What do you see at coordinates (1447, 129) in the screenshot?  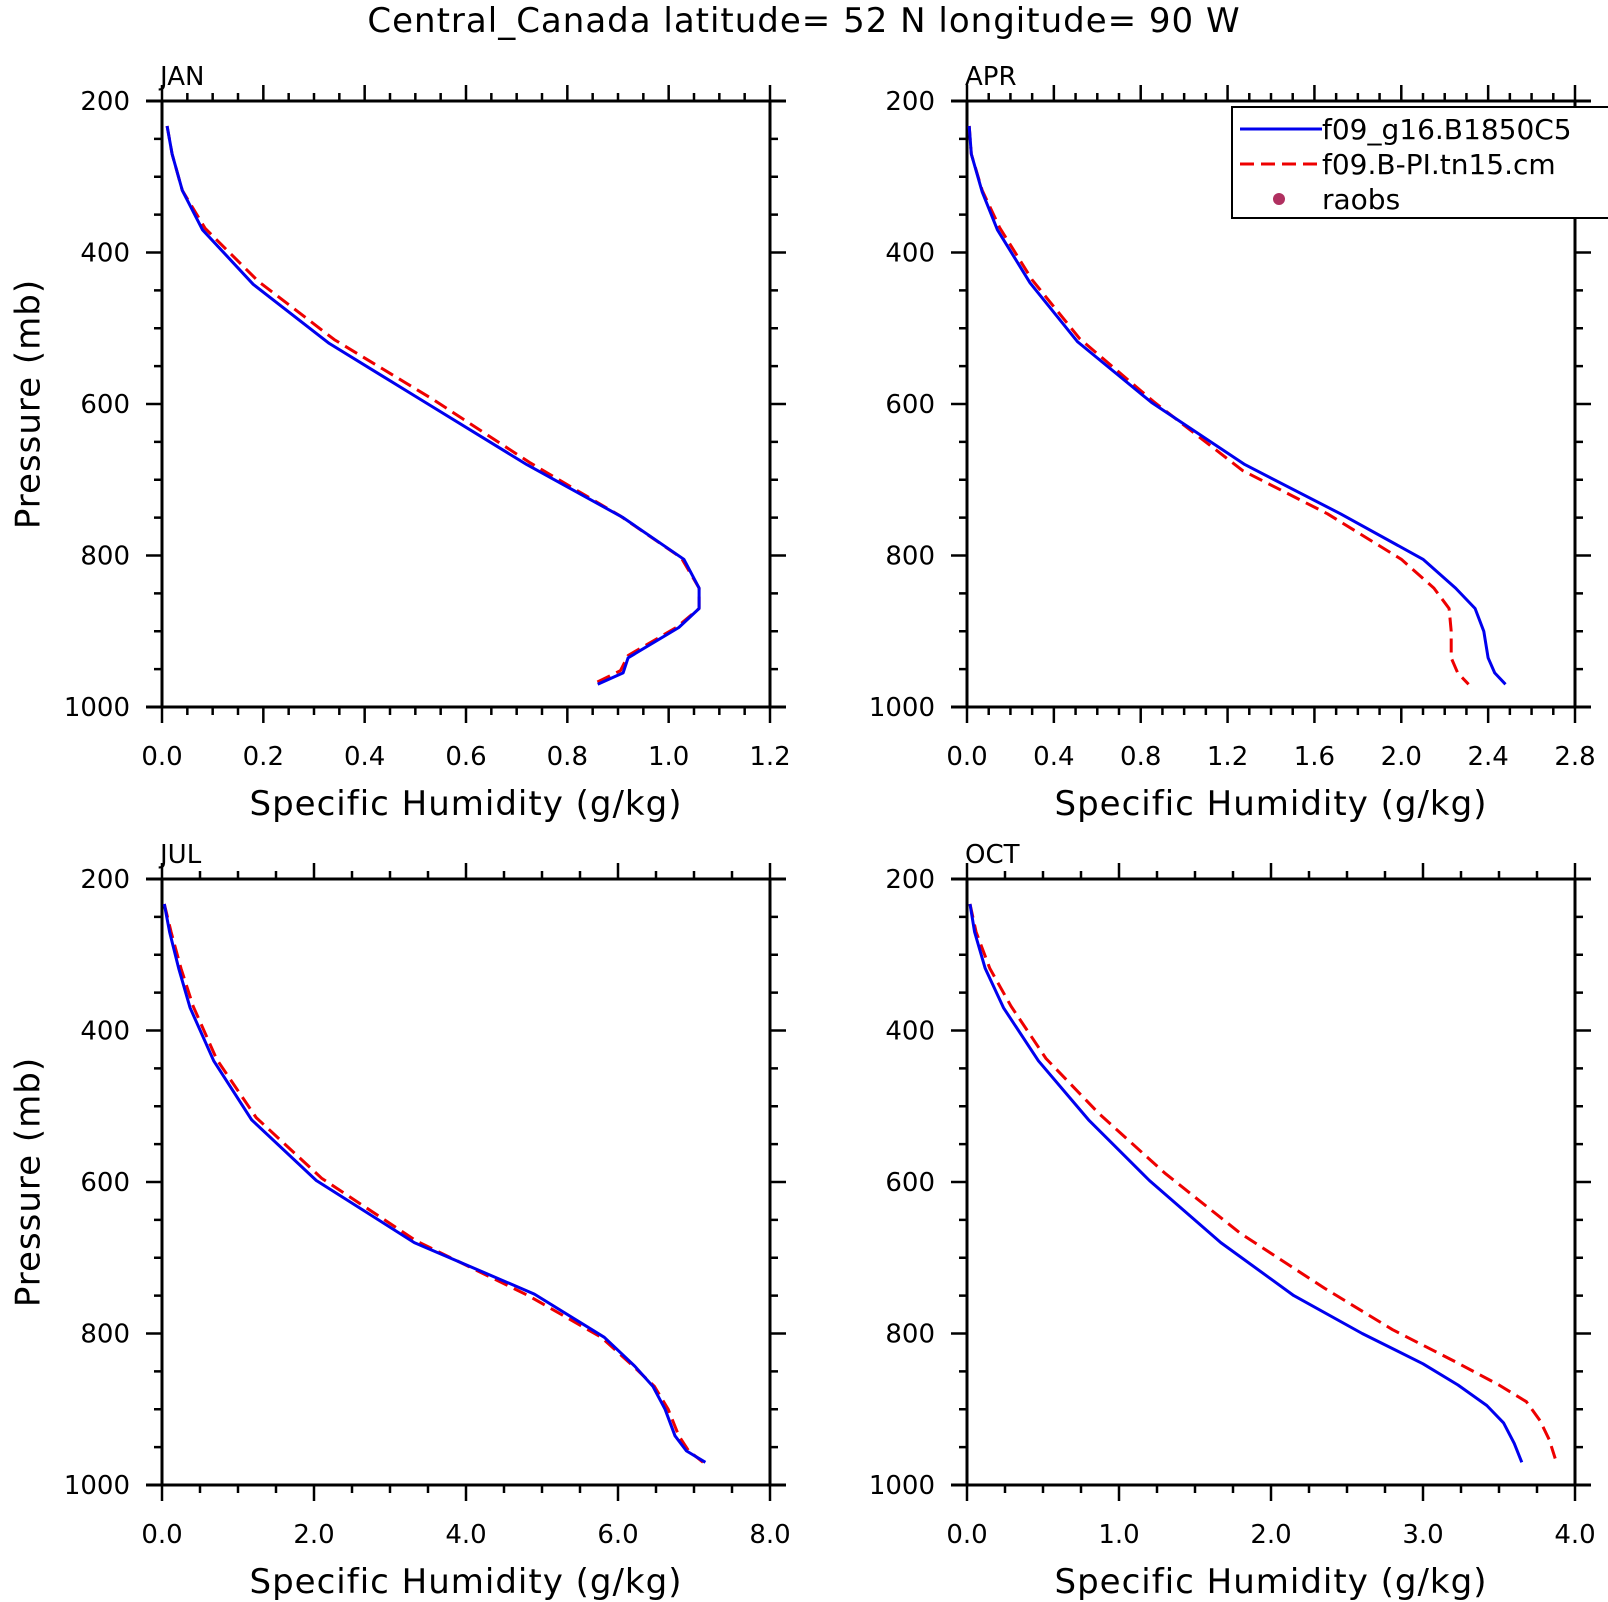 I see `legend-label: f09_g16.B1850C5` at bounding box center [1447, 129].